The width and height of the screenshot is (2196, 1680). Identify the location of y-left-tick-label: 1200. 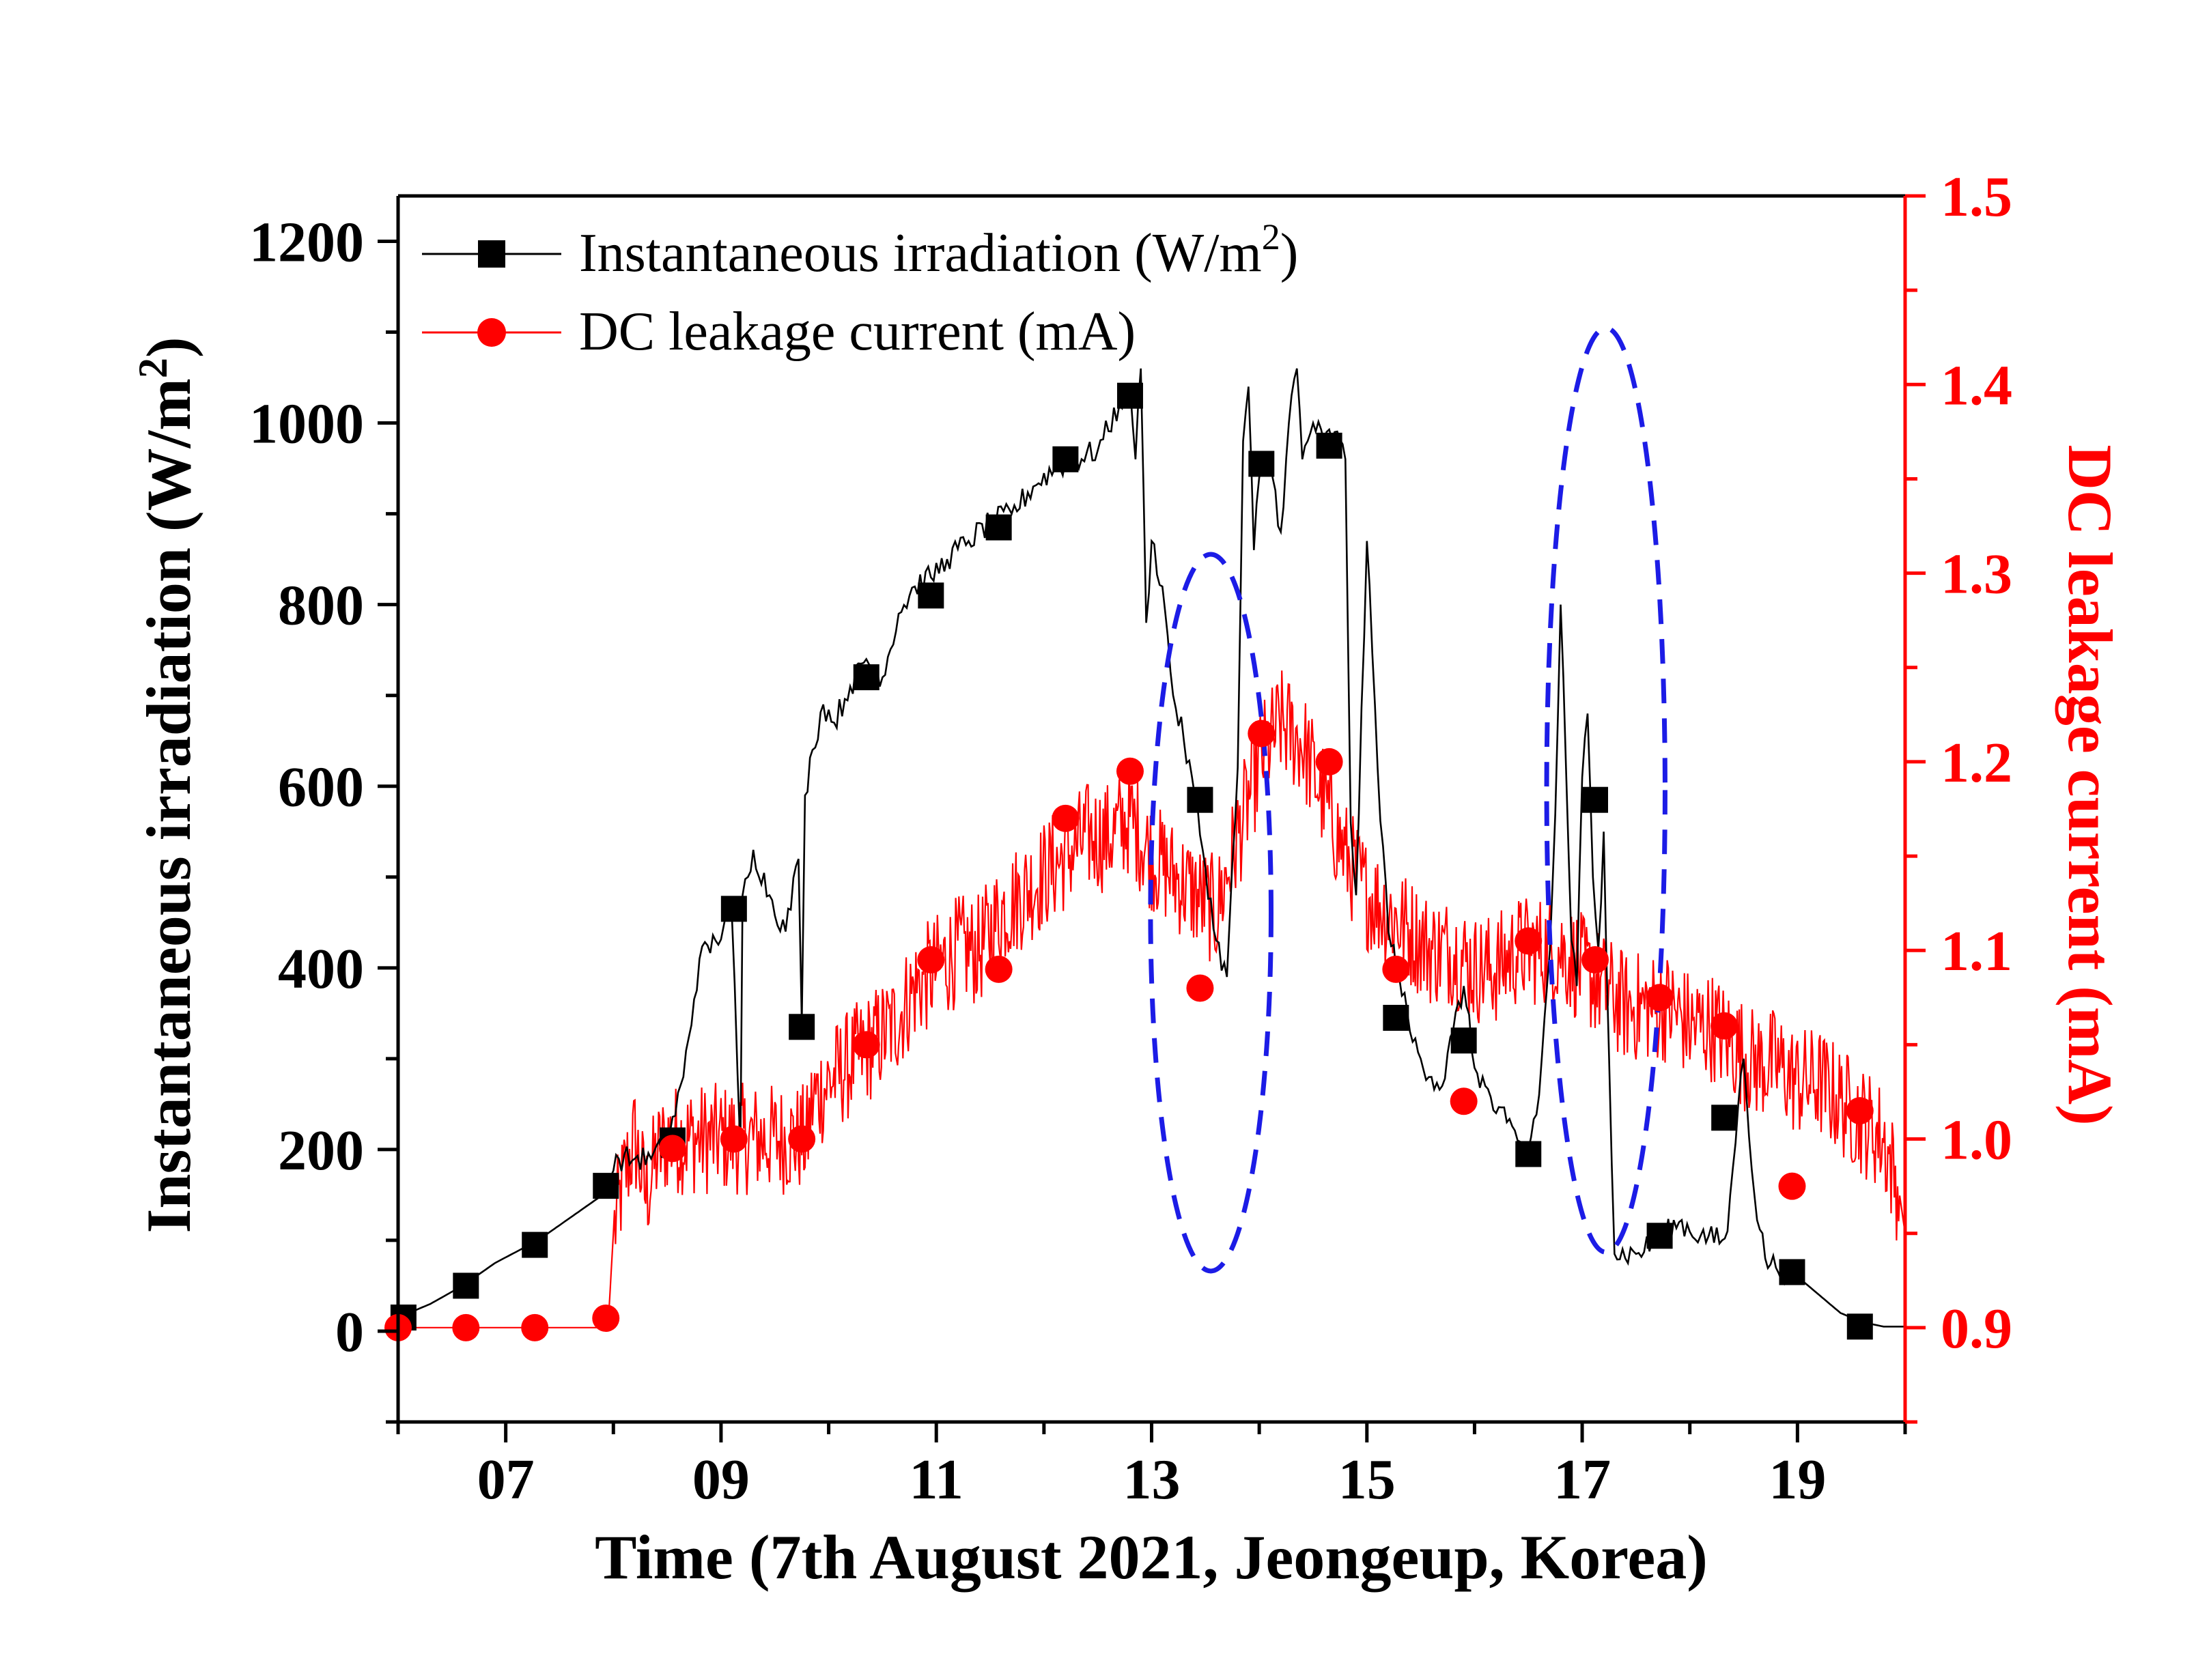
(307, 242).